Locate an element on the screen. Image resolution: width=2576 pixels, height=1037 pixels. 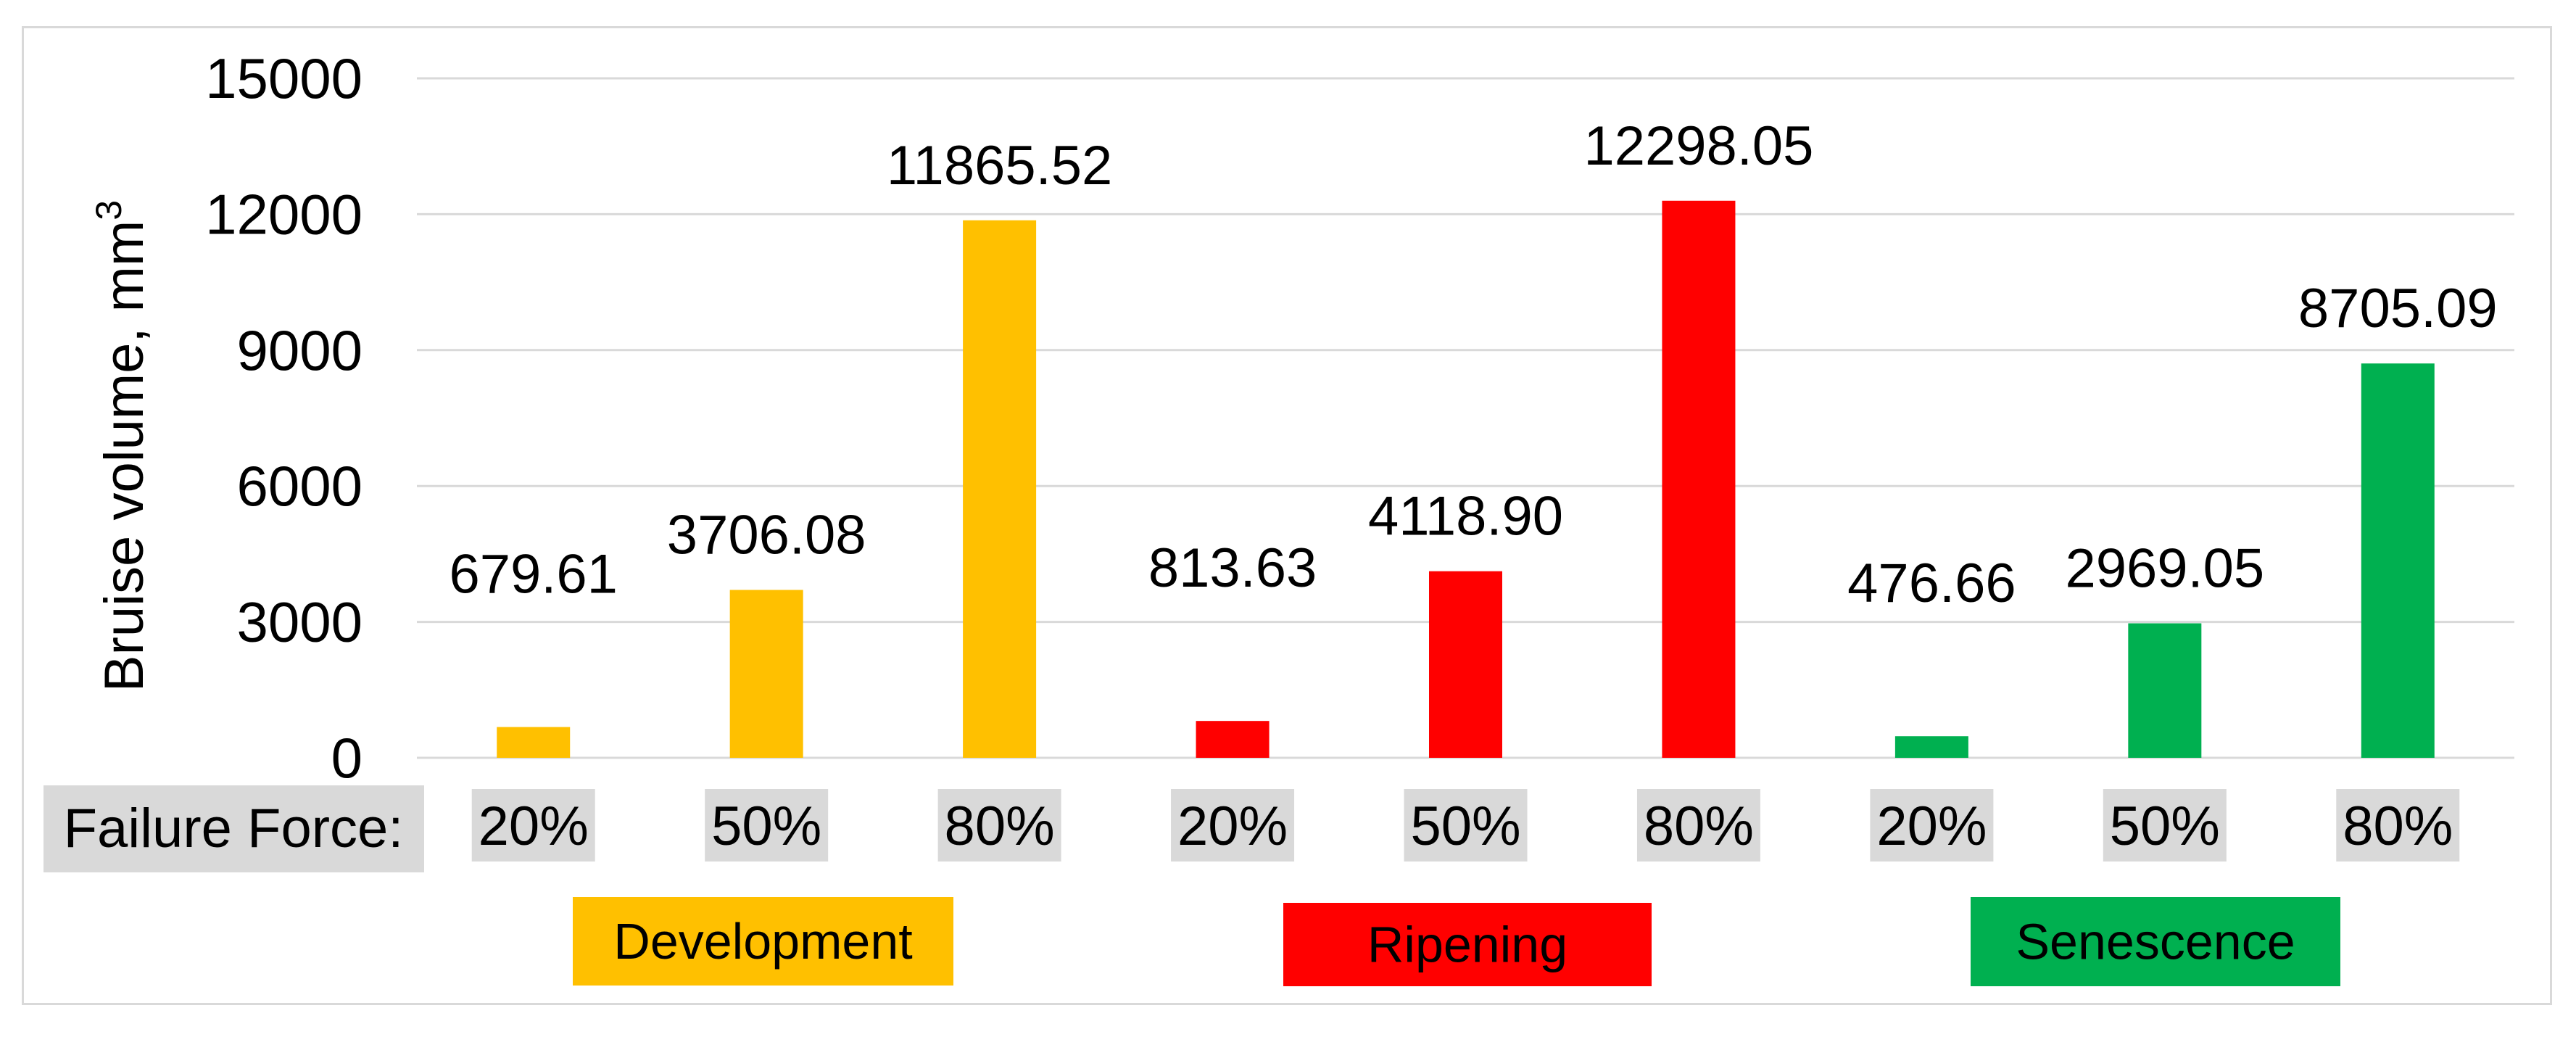
data-label: 3706.08 is located at coordinates (767, 535).